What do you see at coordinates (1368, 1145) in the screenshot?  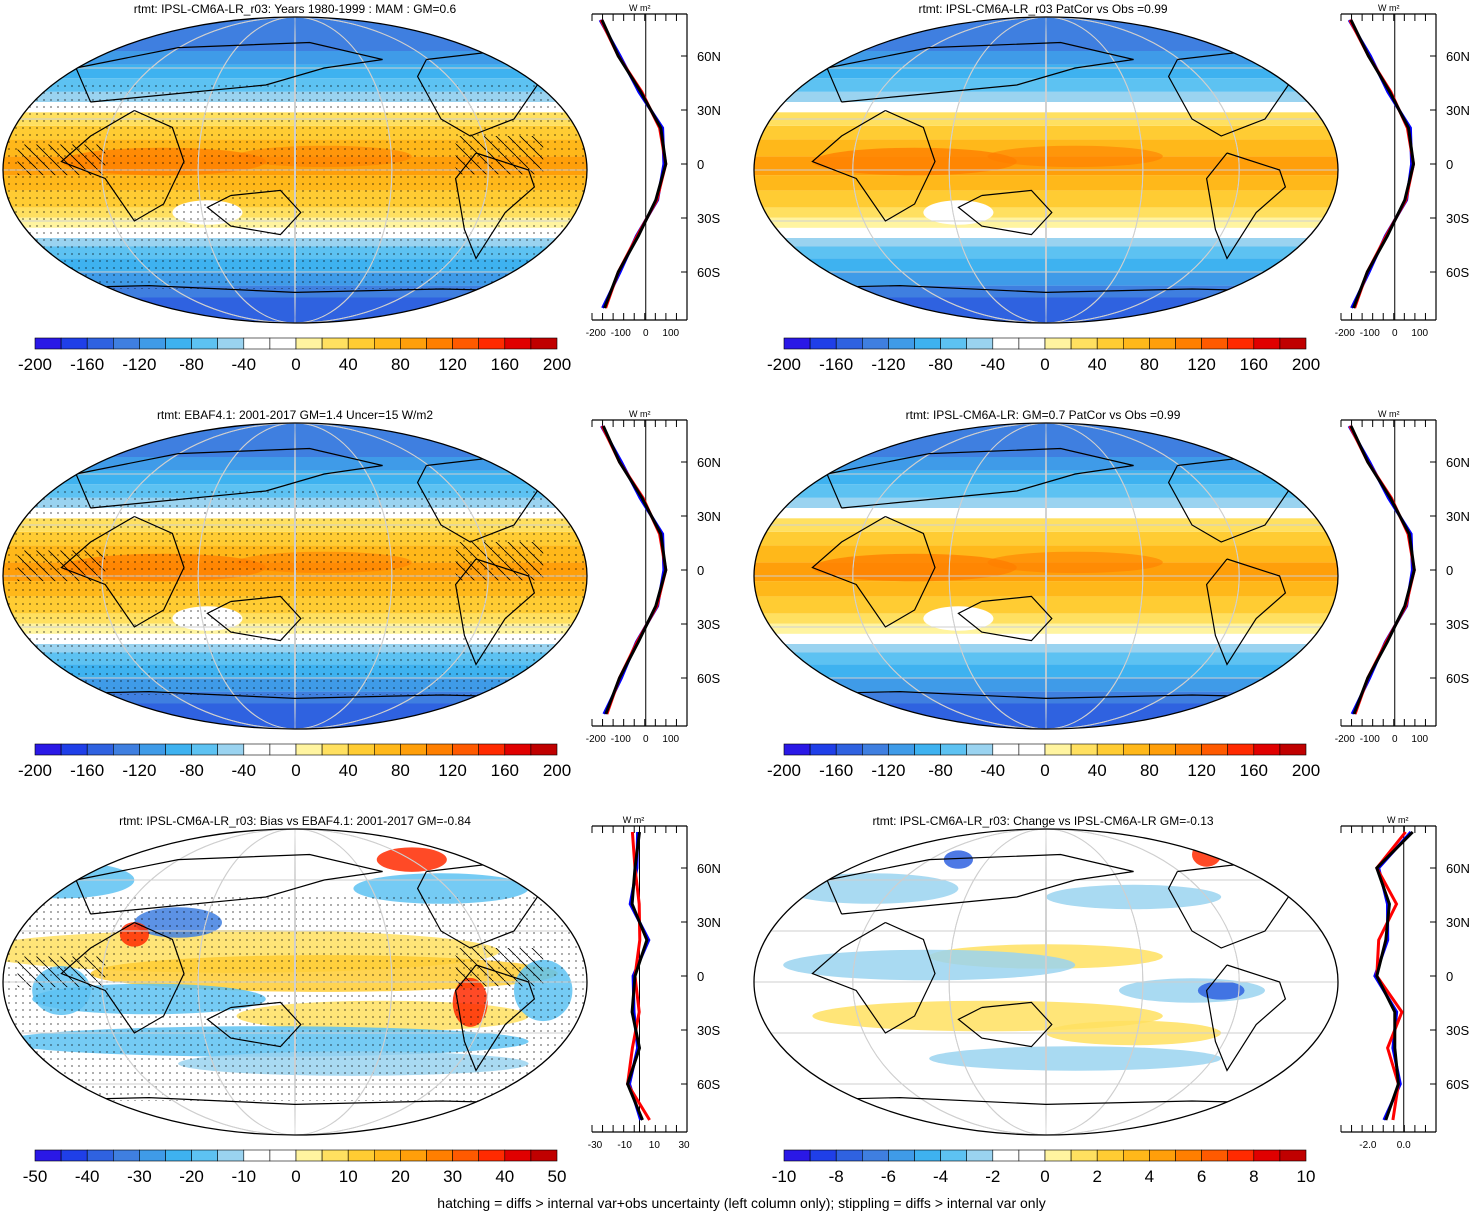 I see `profile-xtick-label: -2.0` at bounding box center [1368, 1145].